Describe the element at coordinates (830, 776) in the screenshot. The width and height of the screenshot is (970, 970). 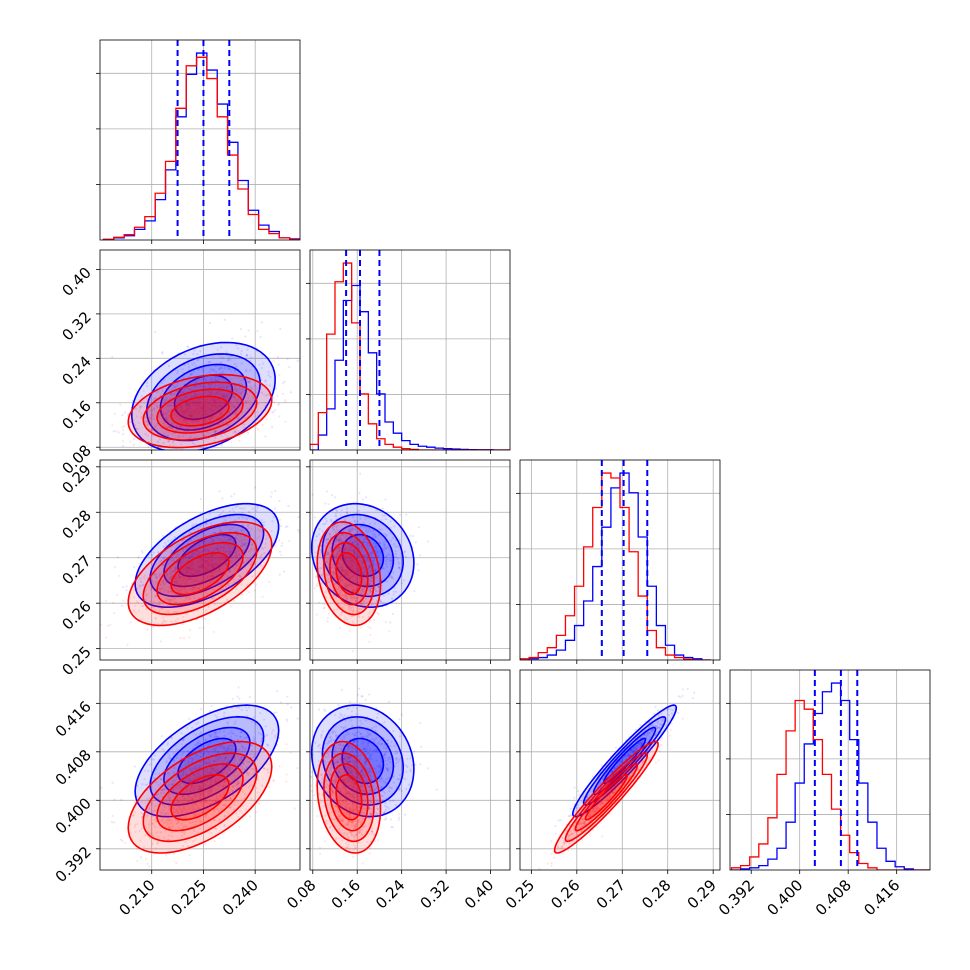
I see `histogram-series` at that location.